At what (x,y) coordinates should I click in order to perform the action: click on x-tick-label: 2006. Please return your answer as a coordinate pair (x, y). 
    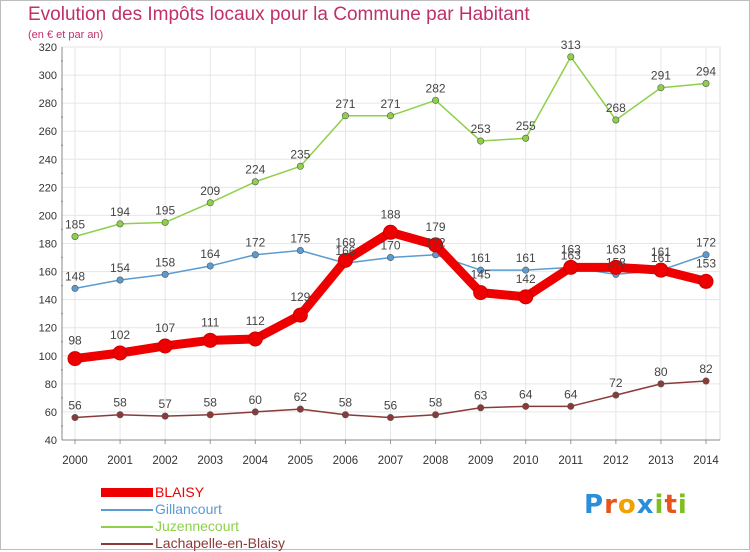
    Looking at the image, I should click on (346, 461).